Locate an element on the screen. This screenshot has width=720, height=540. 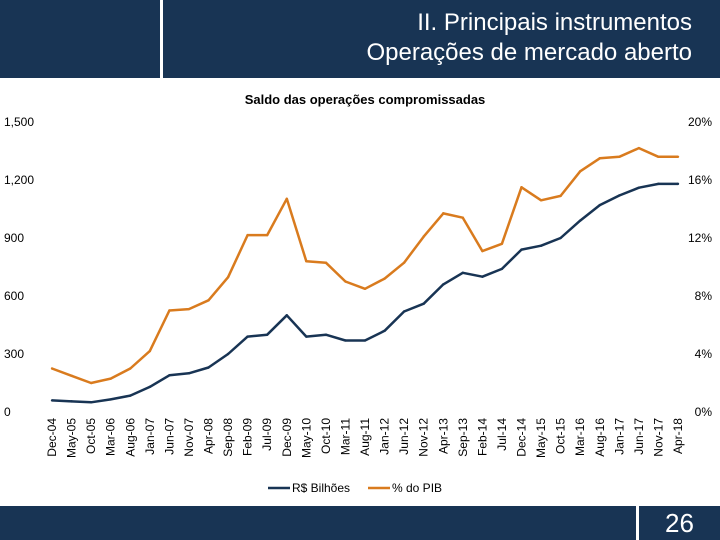
x-tick-label: Sep-08 is located at coordinates (228, 437).